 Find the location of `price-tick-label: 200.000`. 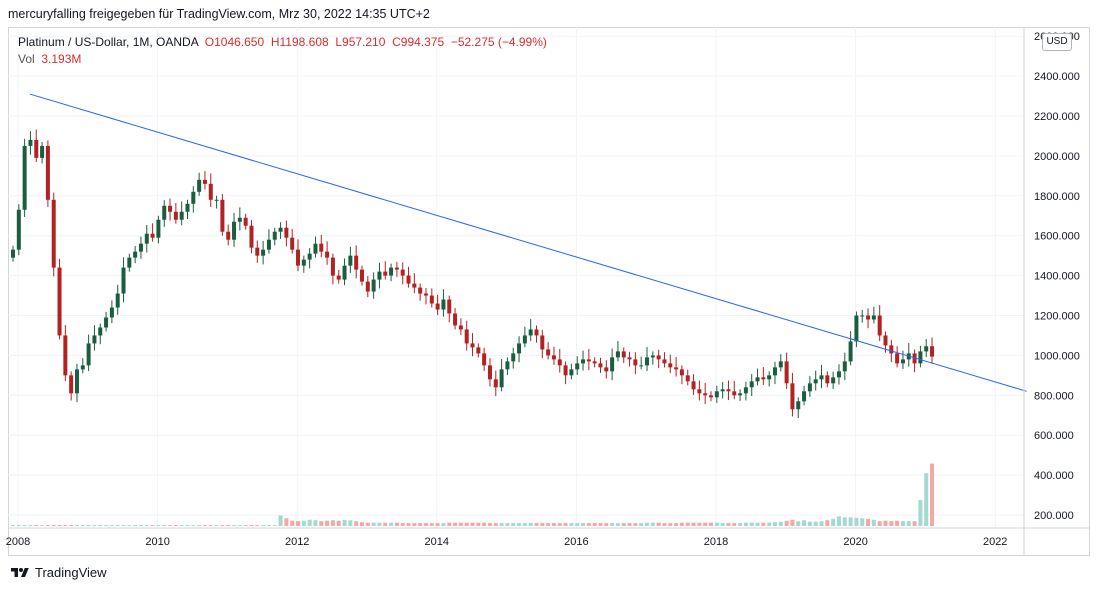

price-tick-label: 200.000 is located at coordinates (1054, 516).